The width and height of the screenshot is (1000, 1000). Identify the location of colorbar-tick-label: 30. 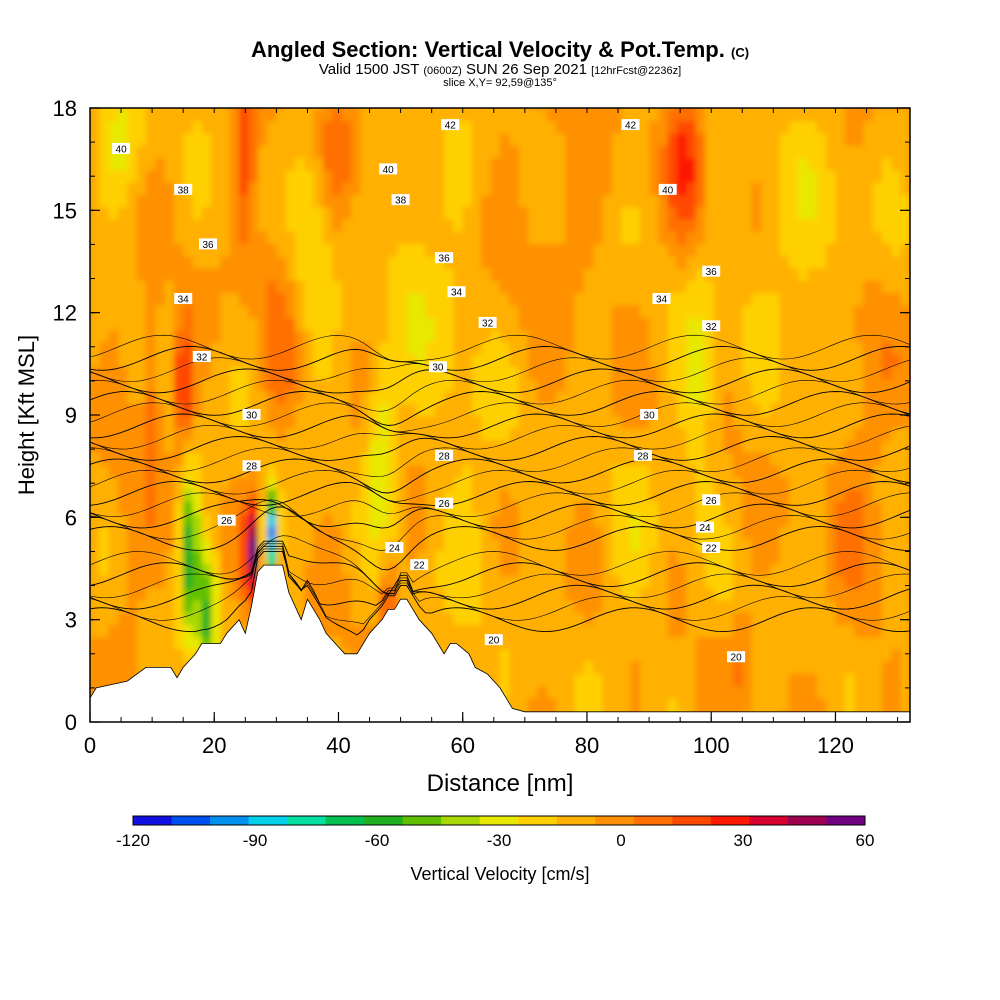
(743, 840).